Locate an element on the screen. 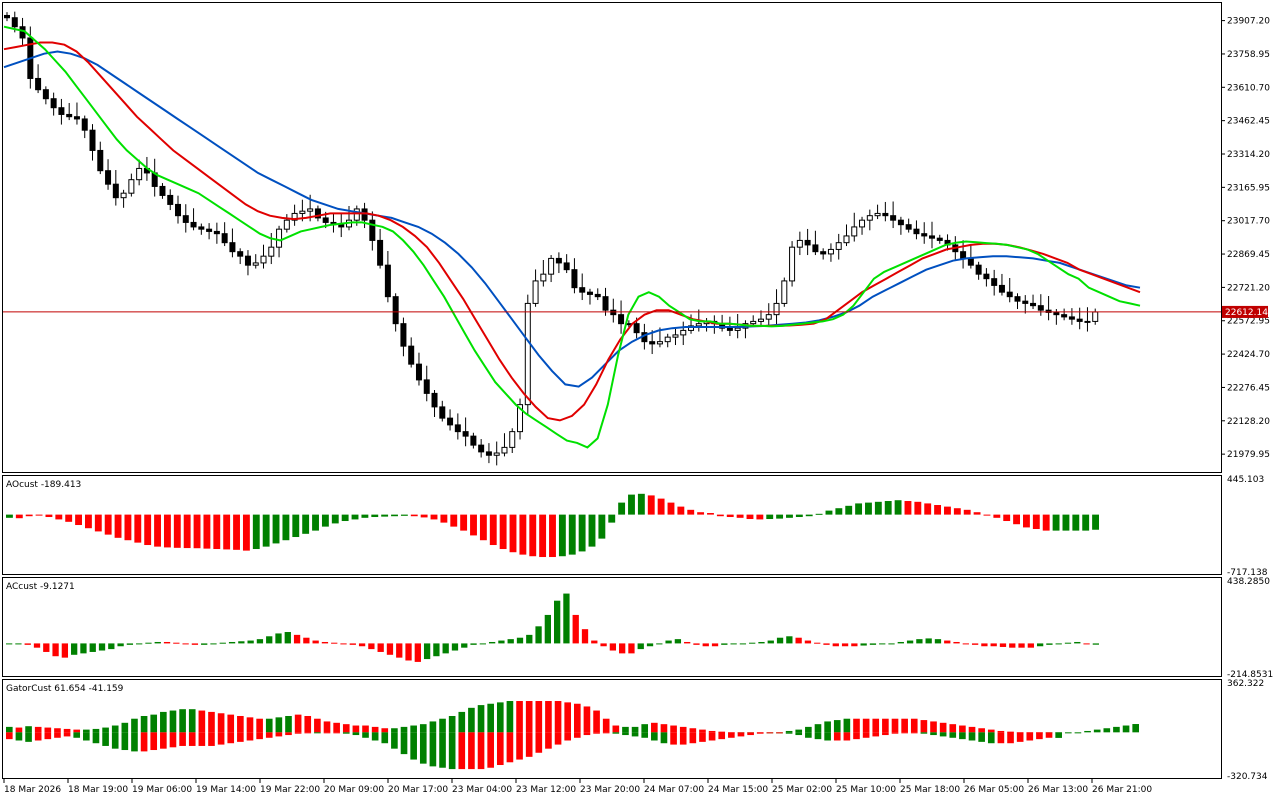 The width and height of the screenshot is (1280, 800). time-tick-label: 18 Mar 2026 is located at coordinates (32, 790).